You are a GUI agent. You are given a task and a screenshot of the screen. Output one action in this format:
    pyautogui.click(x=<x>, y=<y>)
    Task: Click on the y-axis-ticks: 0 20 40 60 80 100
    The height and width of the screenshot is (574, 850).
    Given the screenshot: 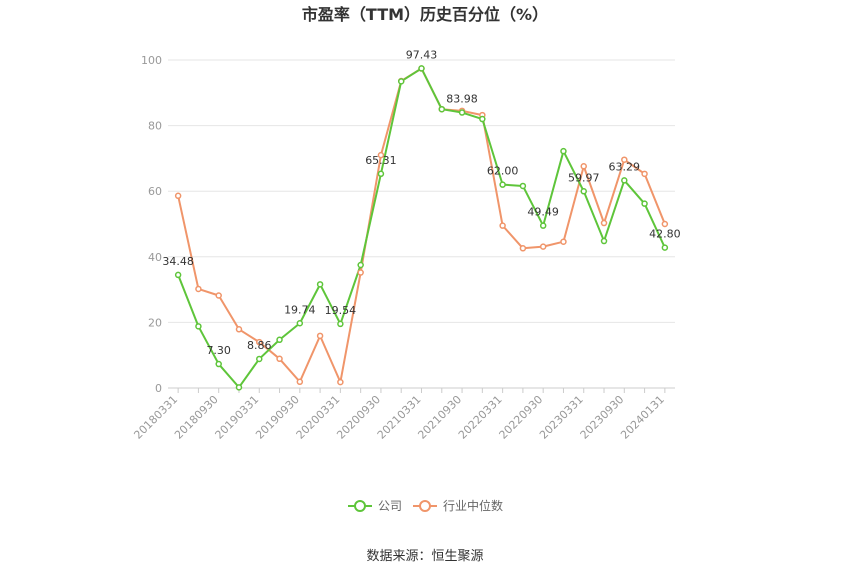 What is the action you would take?
    pyautogui.click(x=151, y=224)
    